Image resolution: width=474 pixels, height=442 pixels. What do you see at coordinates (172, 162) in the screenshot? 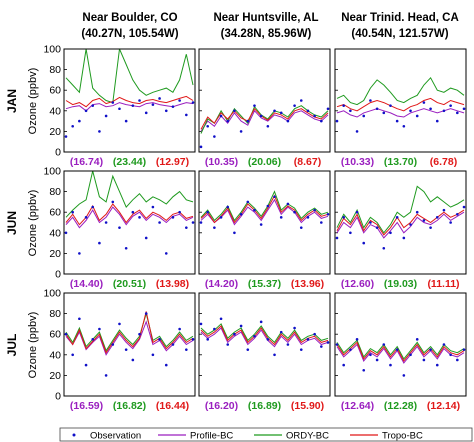
I see `stat-label: (12.97)` at bounding box center [172, 162].